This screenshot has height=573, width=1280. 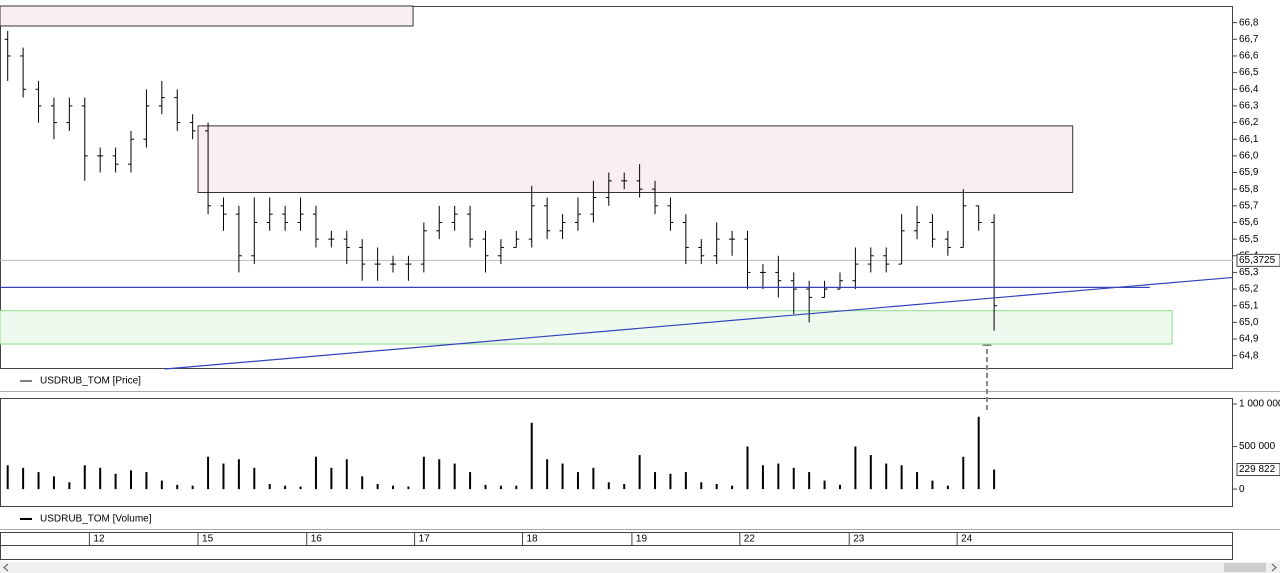 What do you see at coordinates (1249, 39) in the screenshot?
I see `y-tick-label: 66,7` at bounding box center [1249, 39].